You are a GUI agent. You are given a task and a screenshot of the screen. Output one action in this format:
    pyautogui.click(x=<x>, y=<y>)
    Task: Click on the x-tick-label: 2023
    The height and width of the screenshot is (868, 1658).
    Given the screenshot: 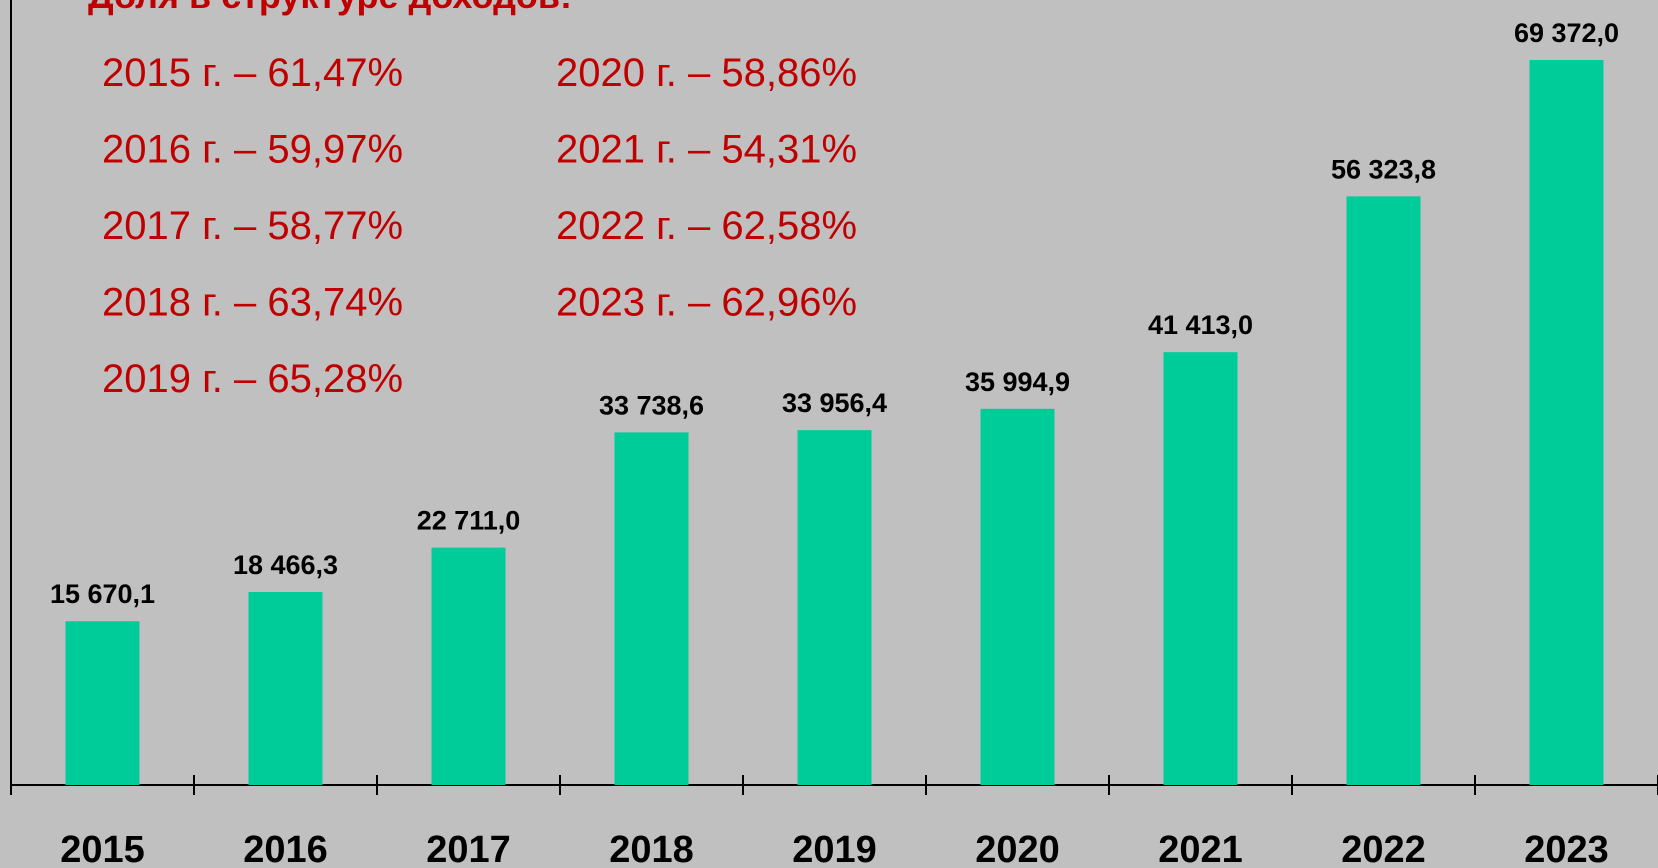 What is the action you would take?
    pyautogui.click(x=1566, y=848)
    